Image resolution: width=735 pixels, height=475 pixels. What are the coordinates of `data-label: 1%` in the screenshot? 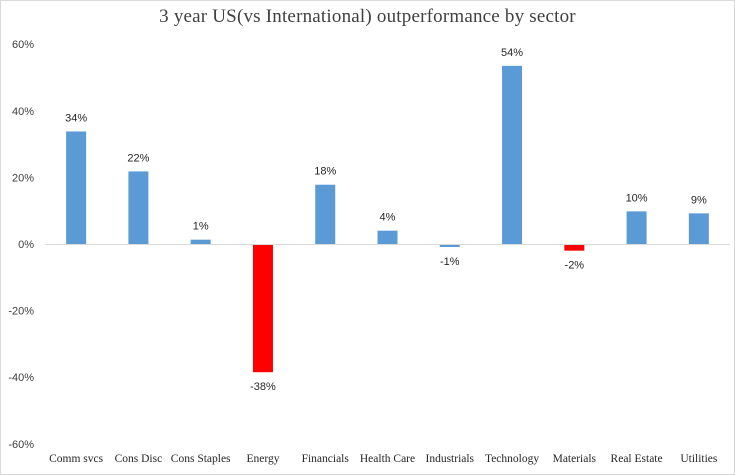 It's located at (201, 227).